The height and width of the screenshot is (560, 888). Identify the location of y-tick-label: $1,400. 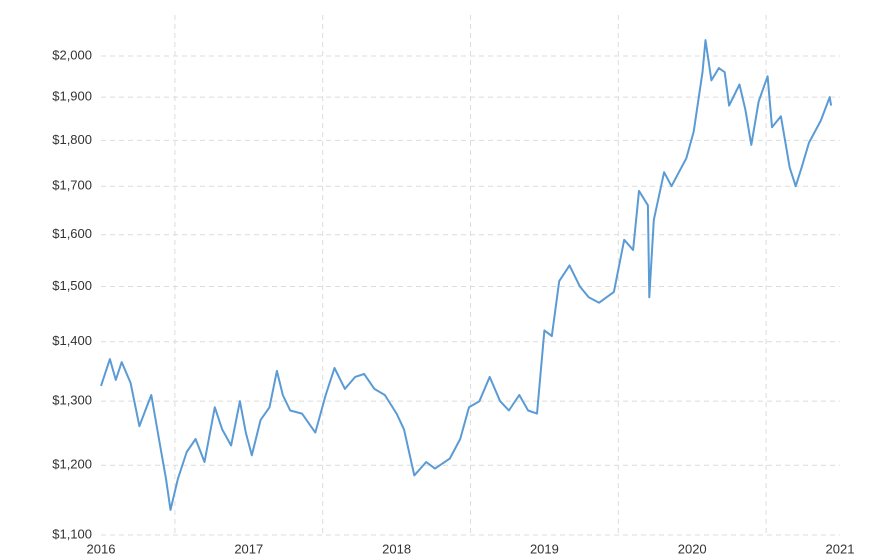
(72, 340).